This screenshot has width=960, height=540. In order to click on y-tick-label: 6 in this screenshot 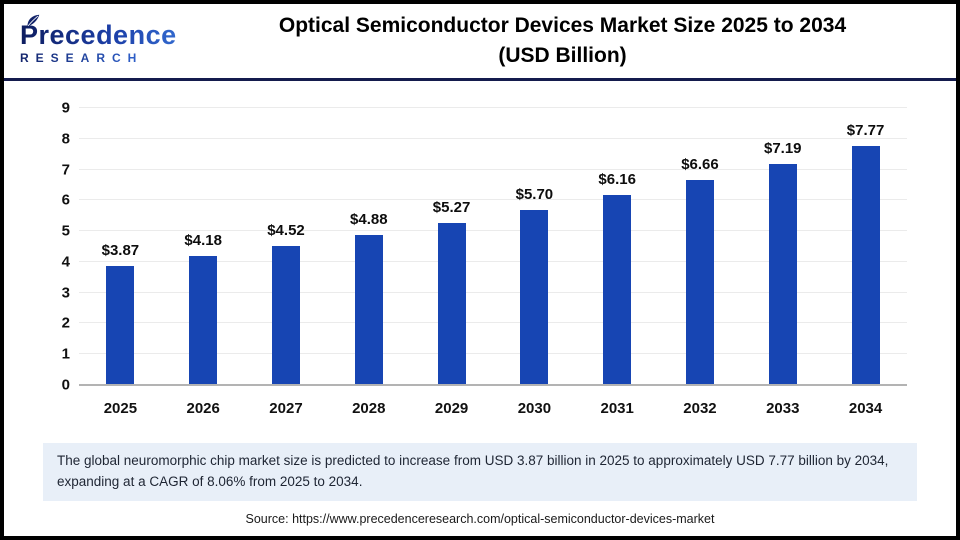, I will do `click(65, 200)`.